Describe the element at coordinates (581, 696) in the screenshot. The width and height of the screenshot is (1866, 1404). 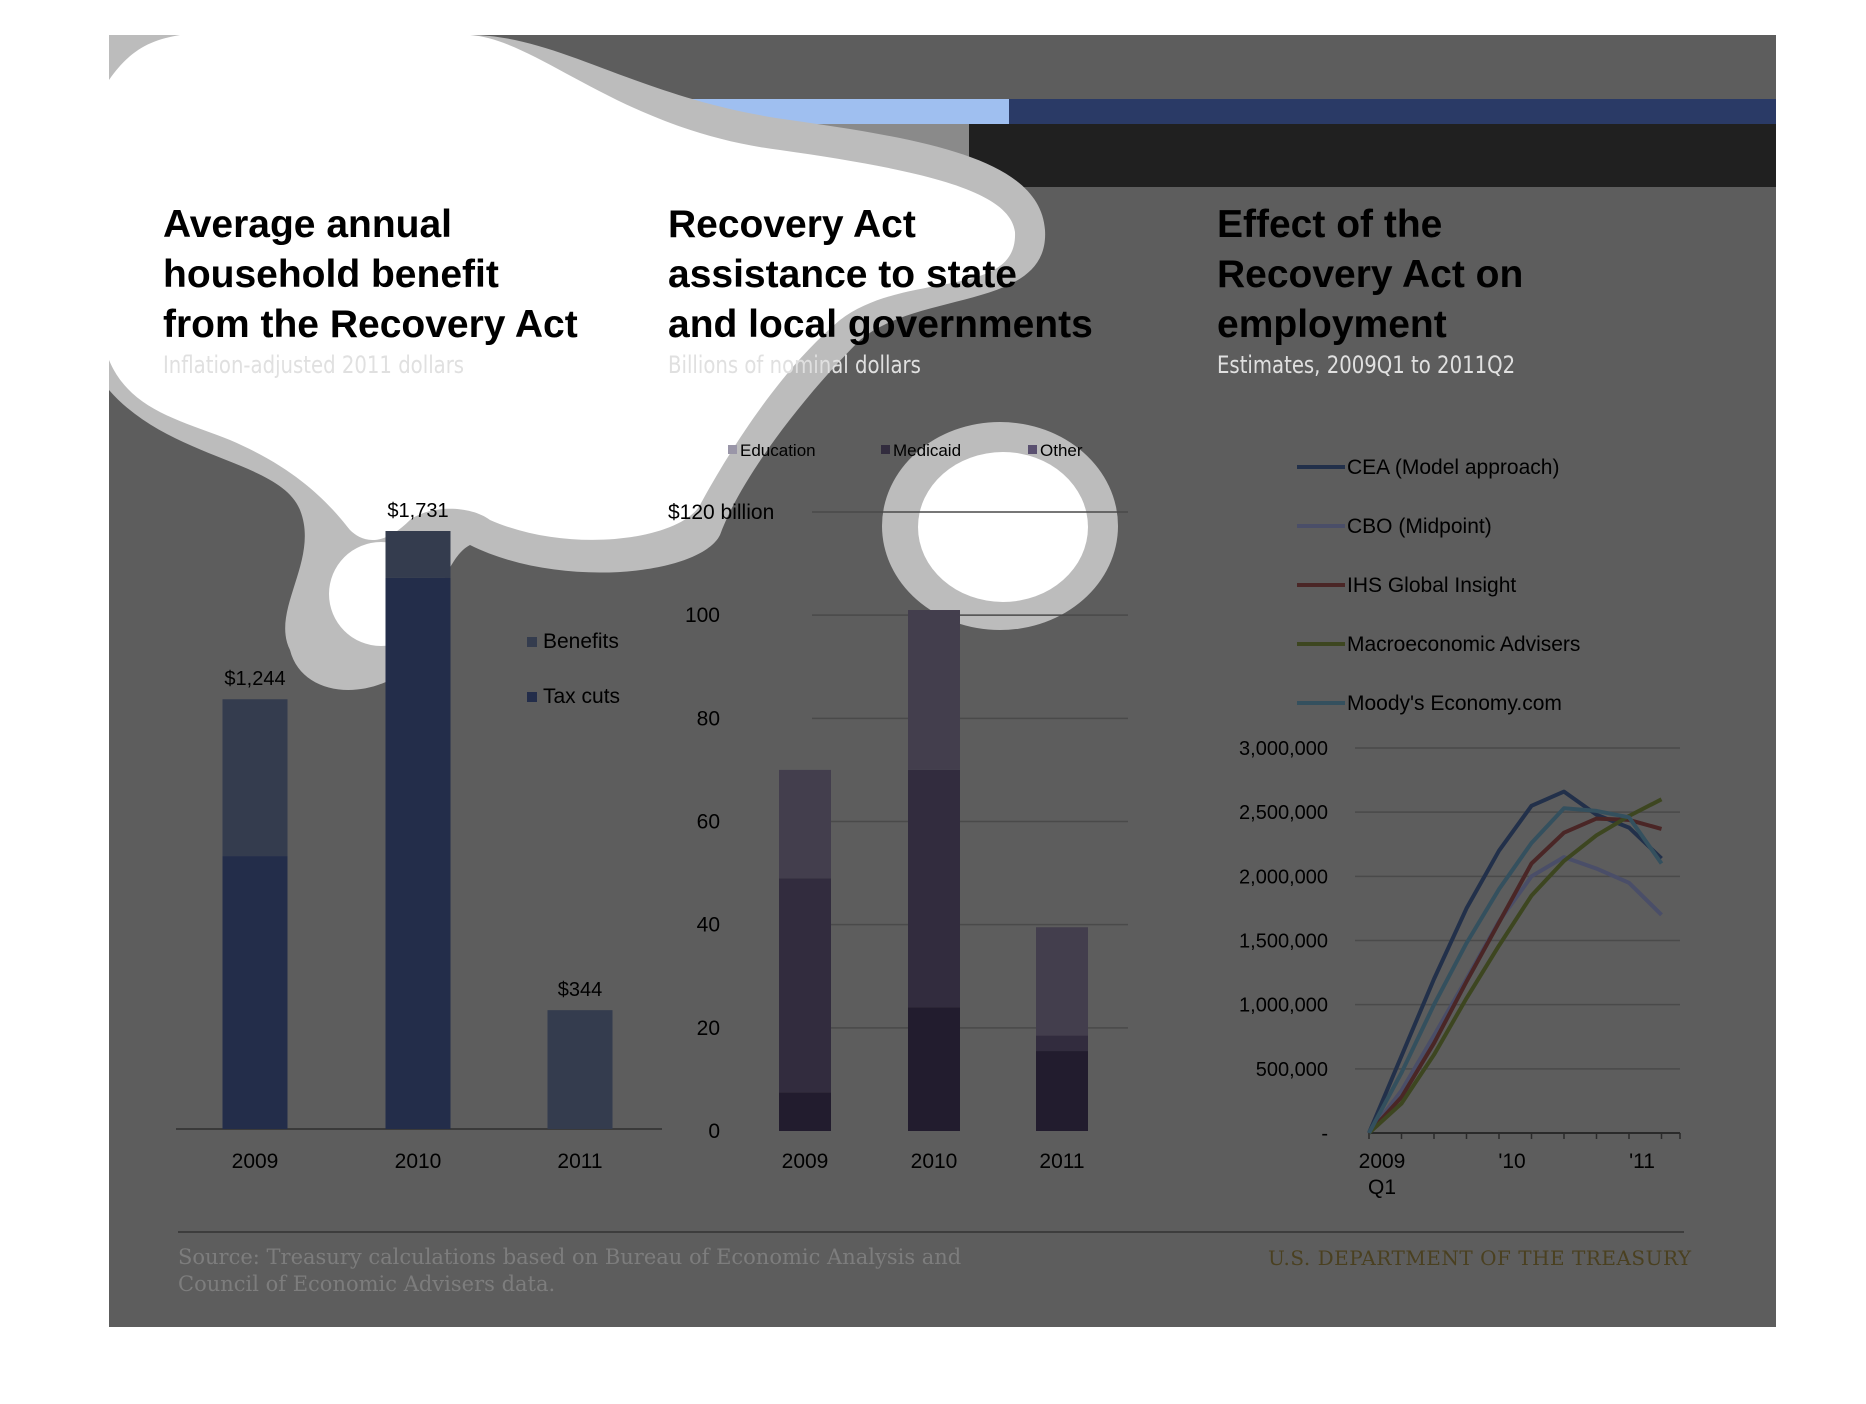
I see `chart1-legend-label: Tax cuts` at that location.